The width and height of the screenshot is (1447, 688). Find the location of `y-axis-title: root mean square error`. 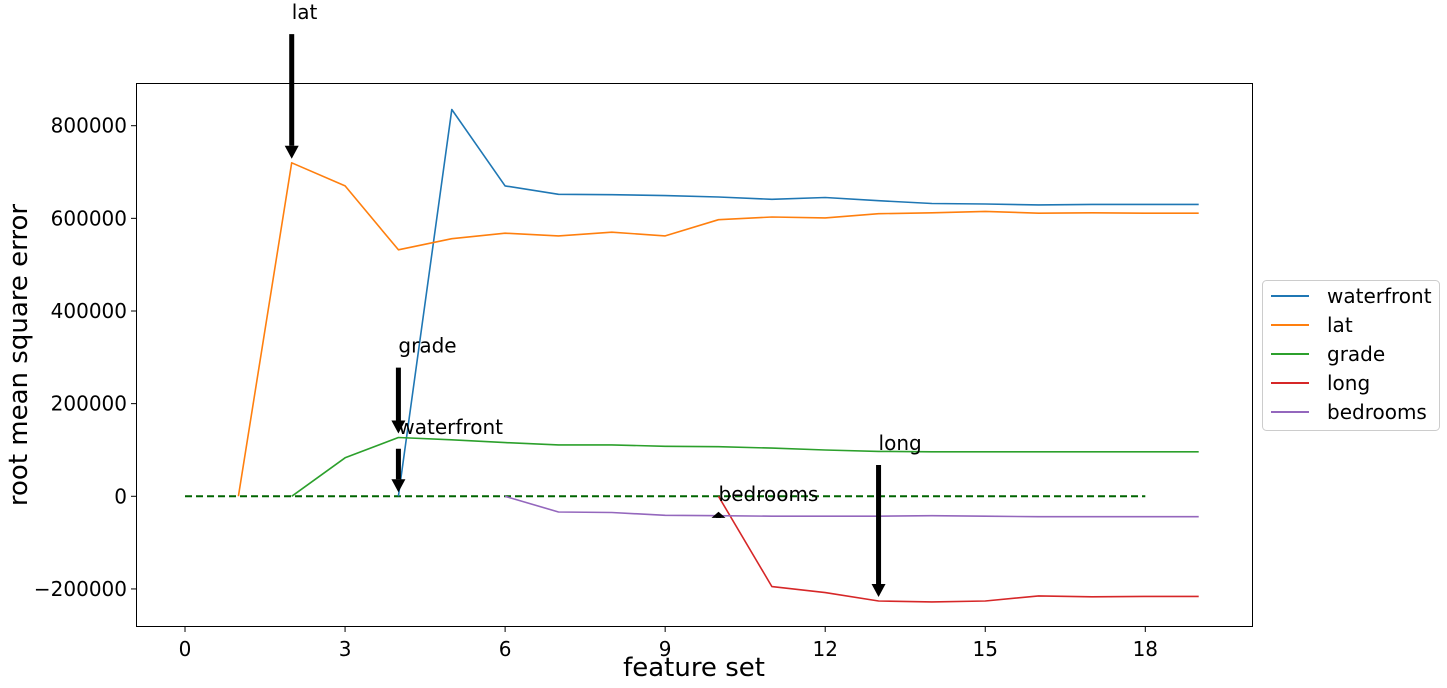

y-axis-title: root mean square error is located at coordinates (19, 355).